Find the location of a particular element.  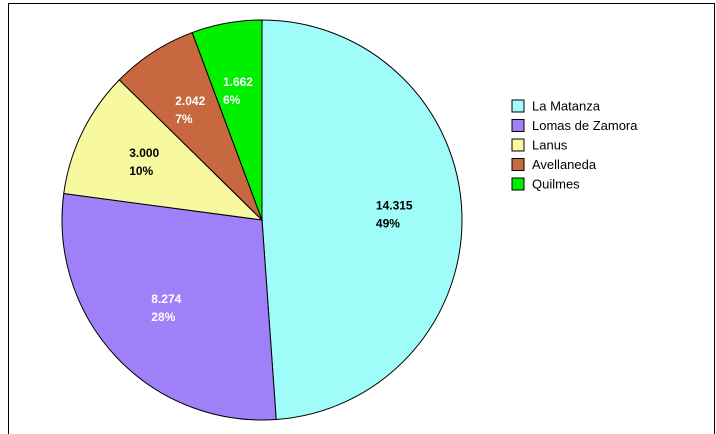

legend-label: Lomas de Zamora is located at coordinates (585, 125).